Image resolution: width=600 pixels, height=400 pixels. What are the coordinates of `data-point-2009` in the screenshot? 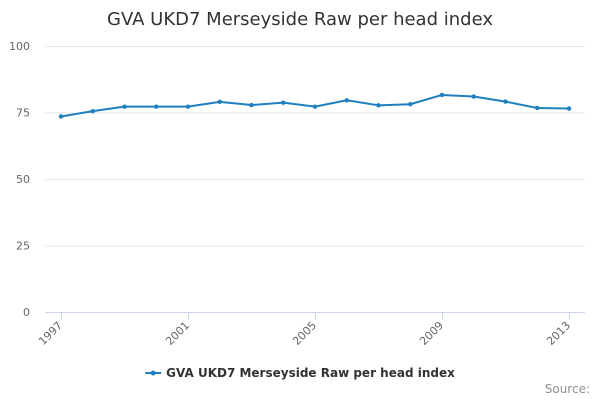 It's located at (442, 95).